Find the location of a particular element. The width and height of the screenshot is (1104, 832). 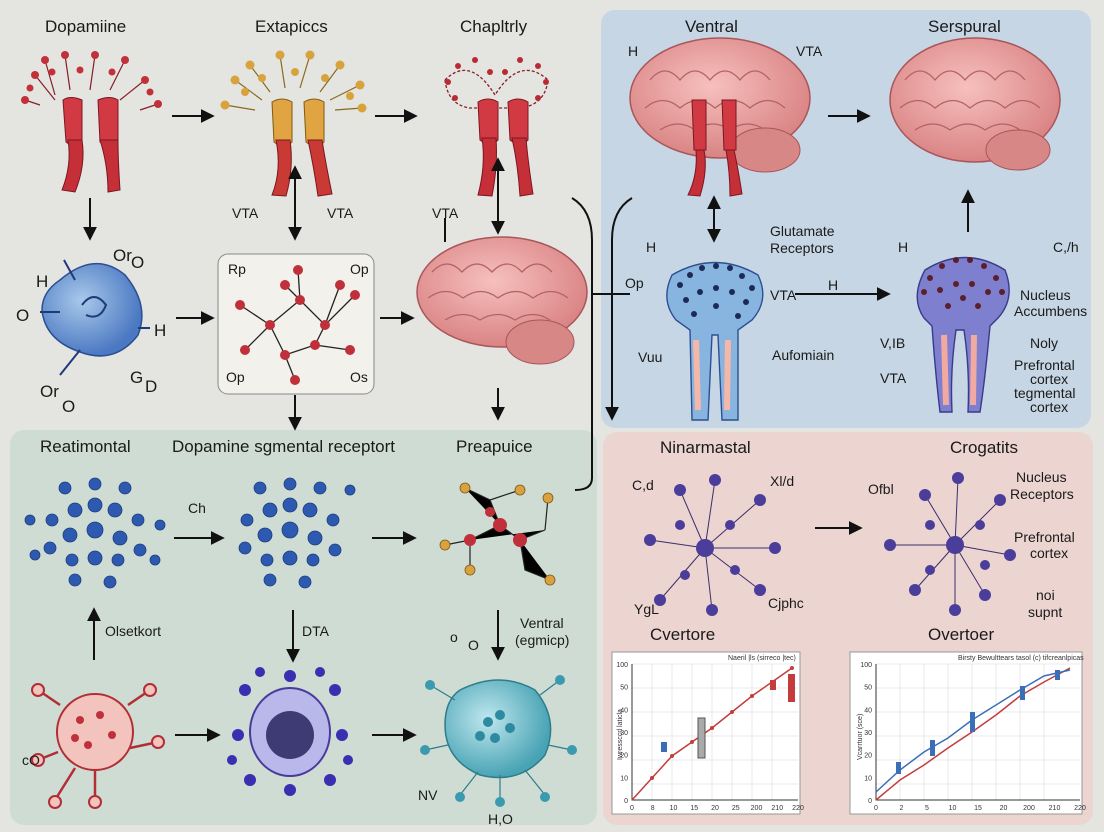

title-ventral: Ventral is located at coordinates (711, 26).